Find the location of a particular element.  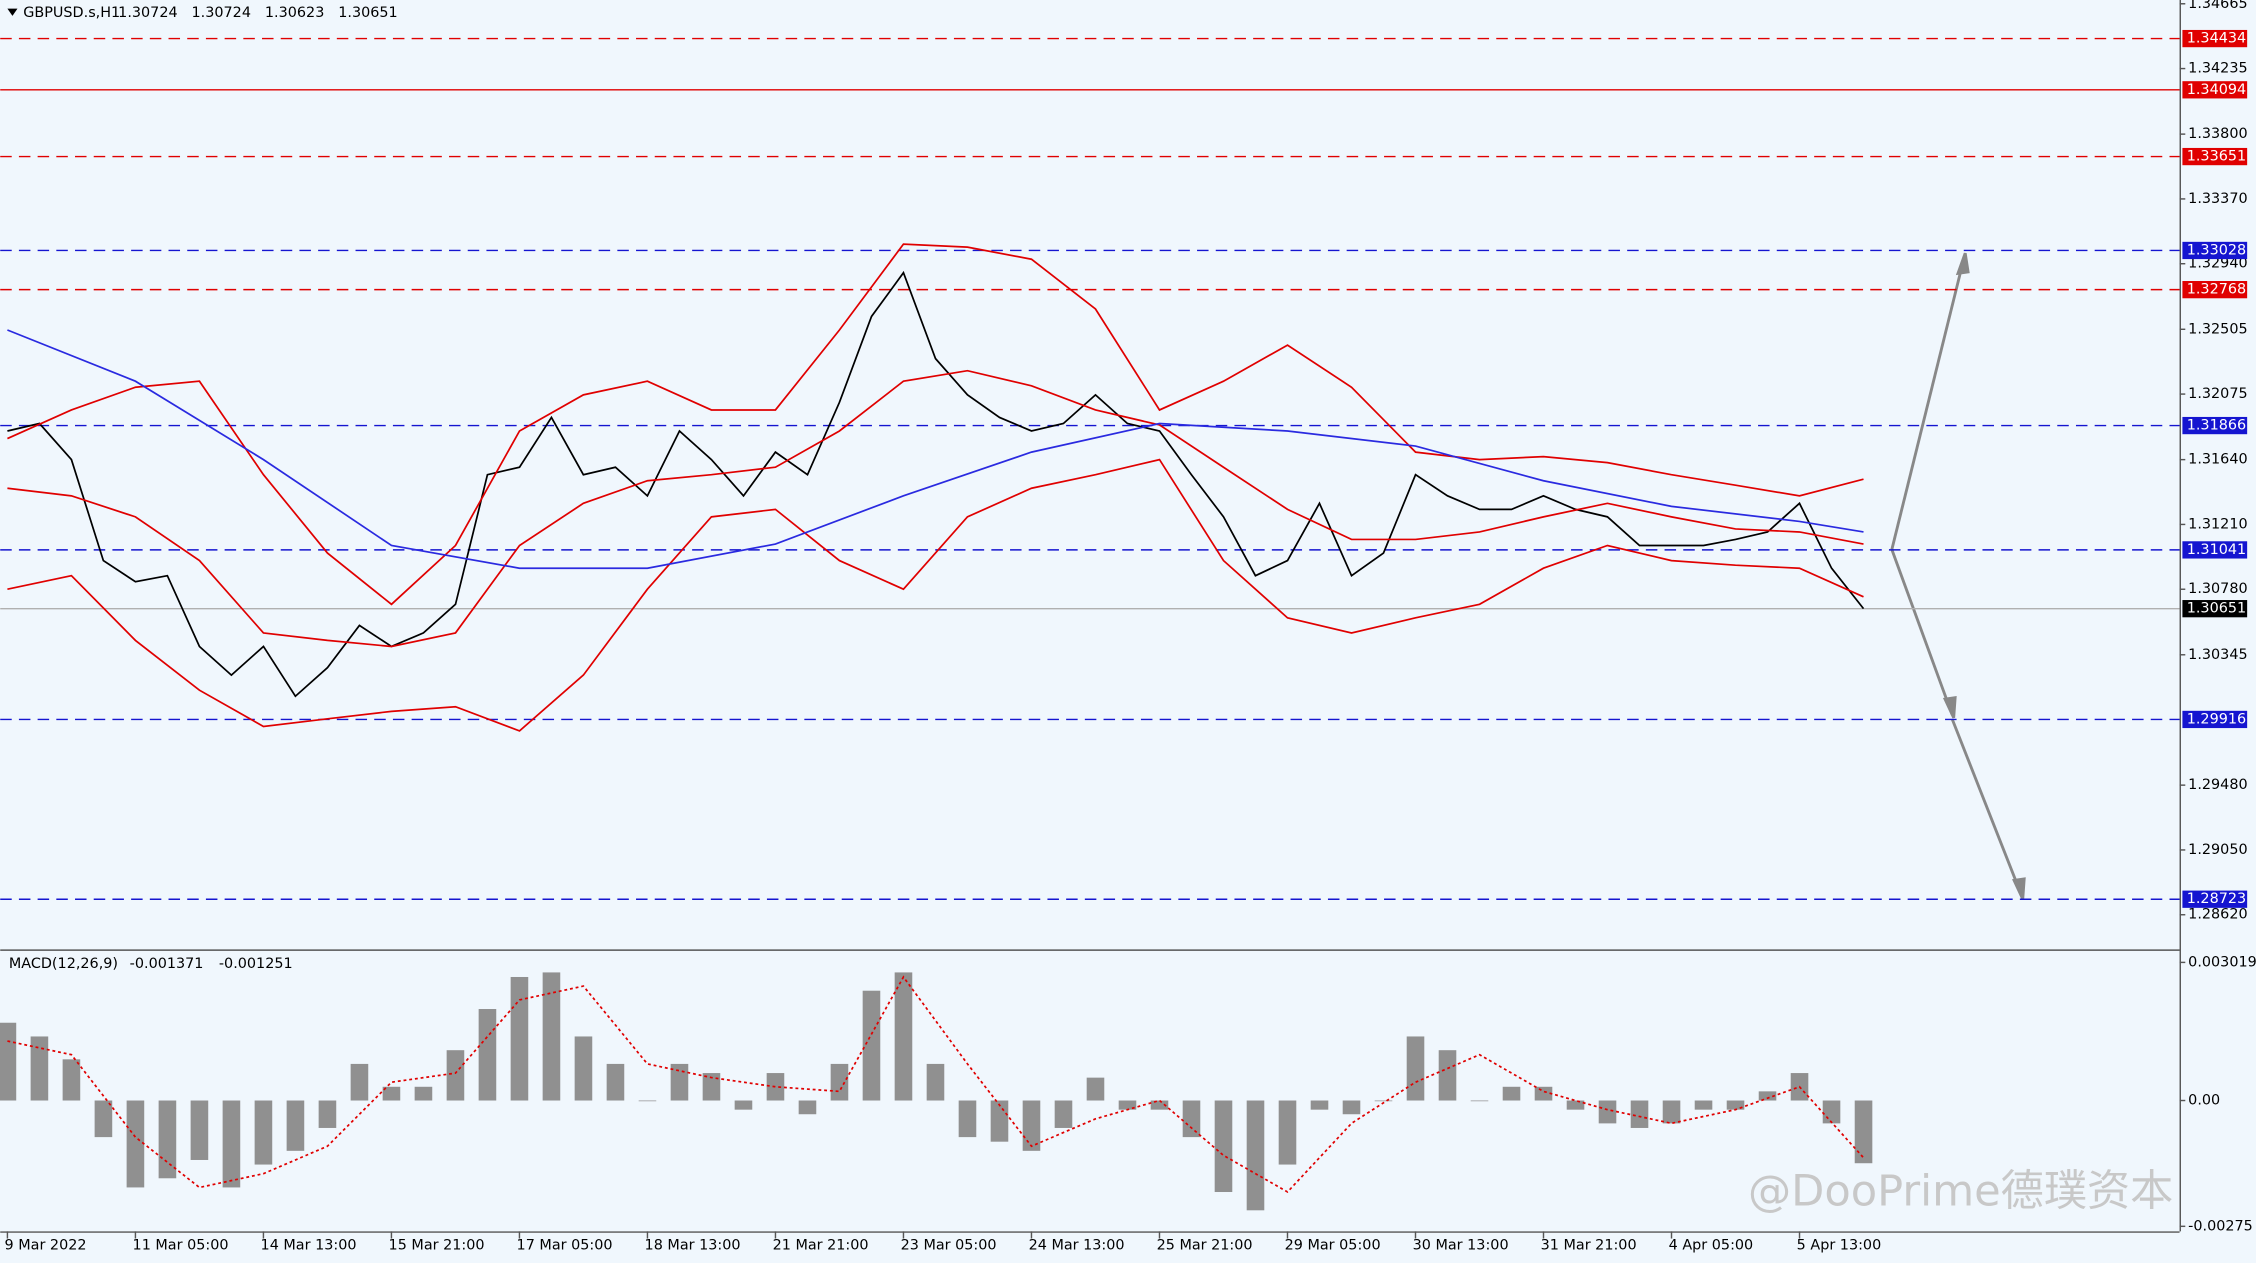

x-tick-label: 9 Mar 2022 is located at coordinates (46, 1246).